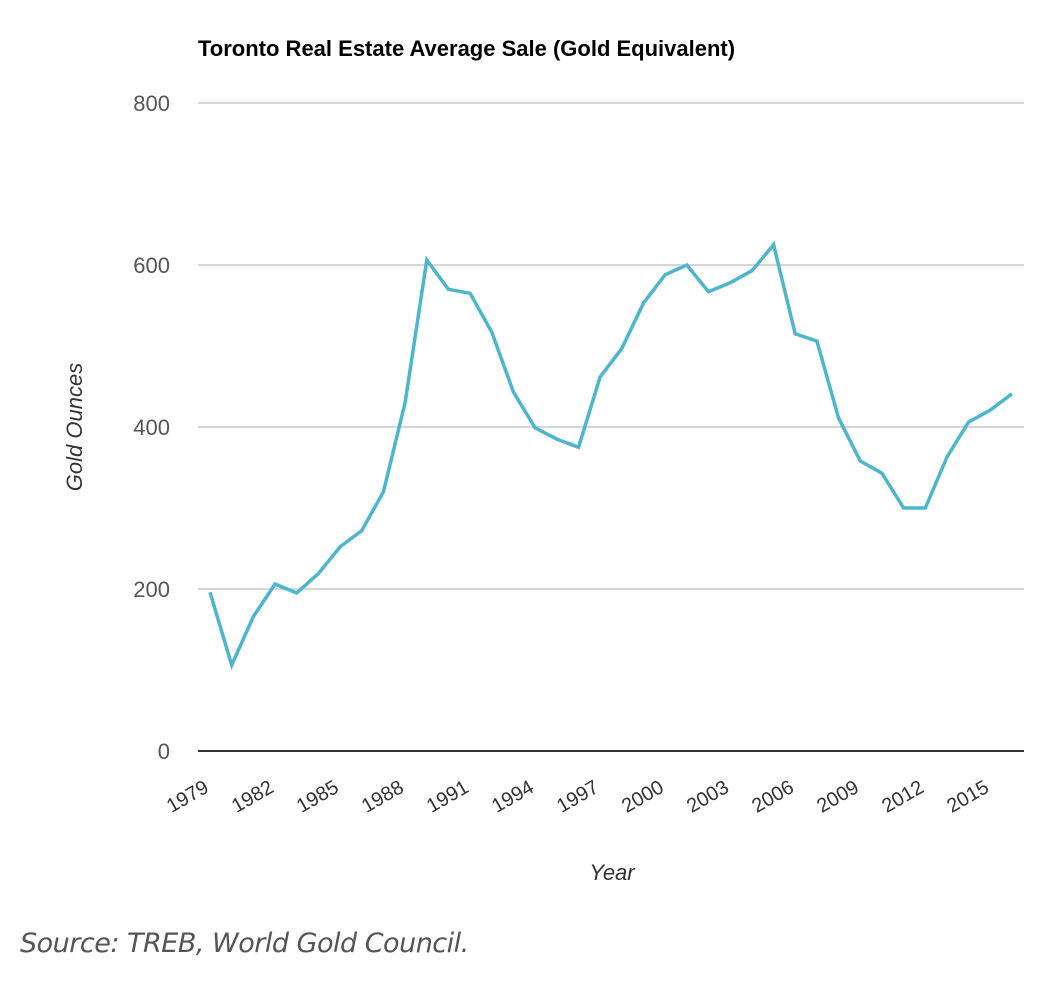 This screenshot has width=1060, height=982. I want to click on x-tick-label: 2015, so click(968, 796).